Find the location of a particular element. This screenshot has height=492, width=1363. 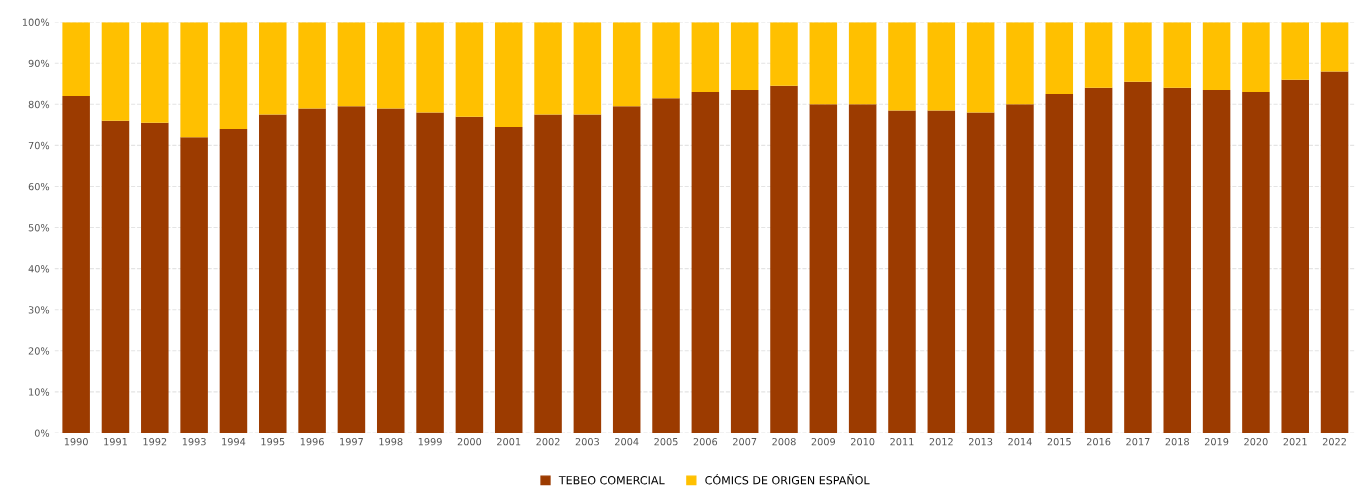

x-tick-label: 1995 is located at coordinates (273, 441).